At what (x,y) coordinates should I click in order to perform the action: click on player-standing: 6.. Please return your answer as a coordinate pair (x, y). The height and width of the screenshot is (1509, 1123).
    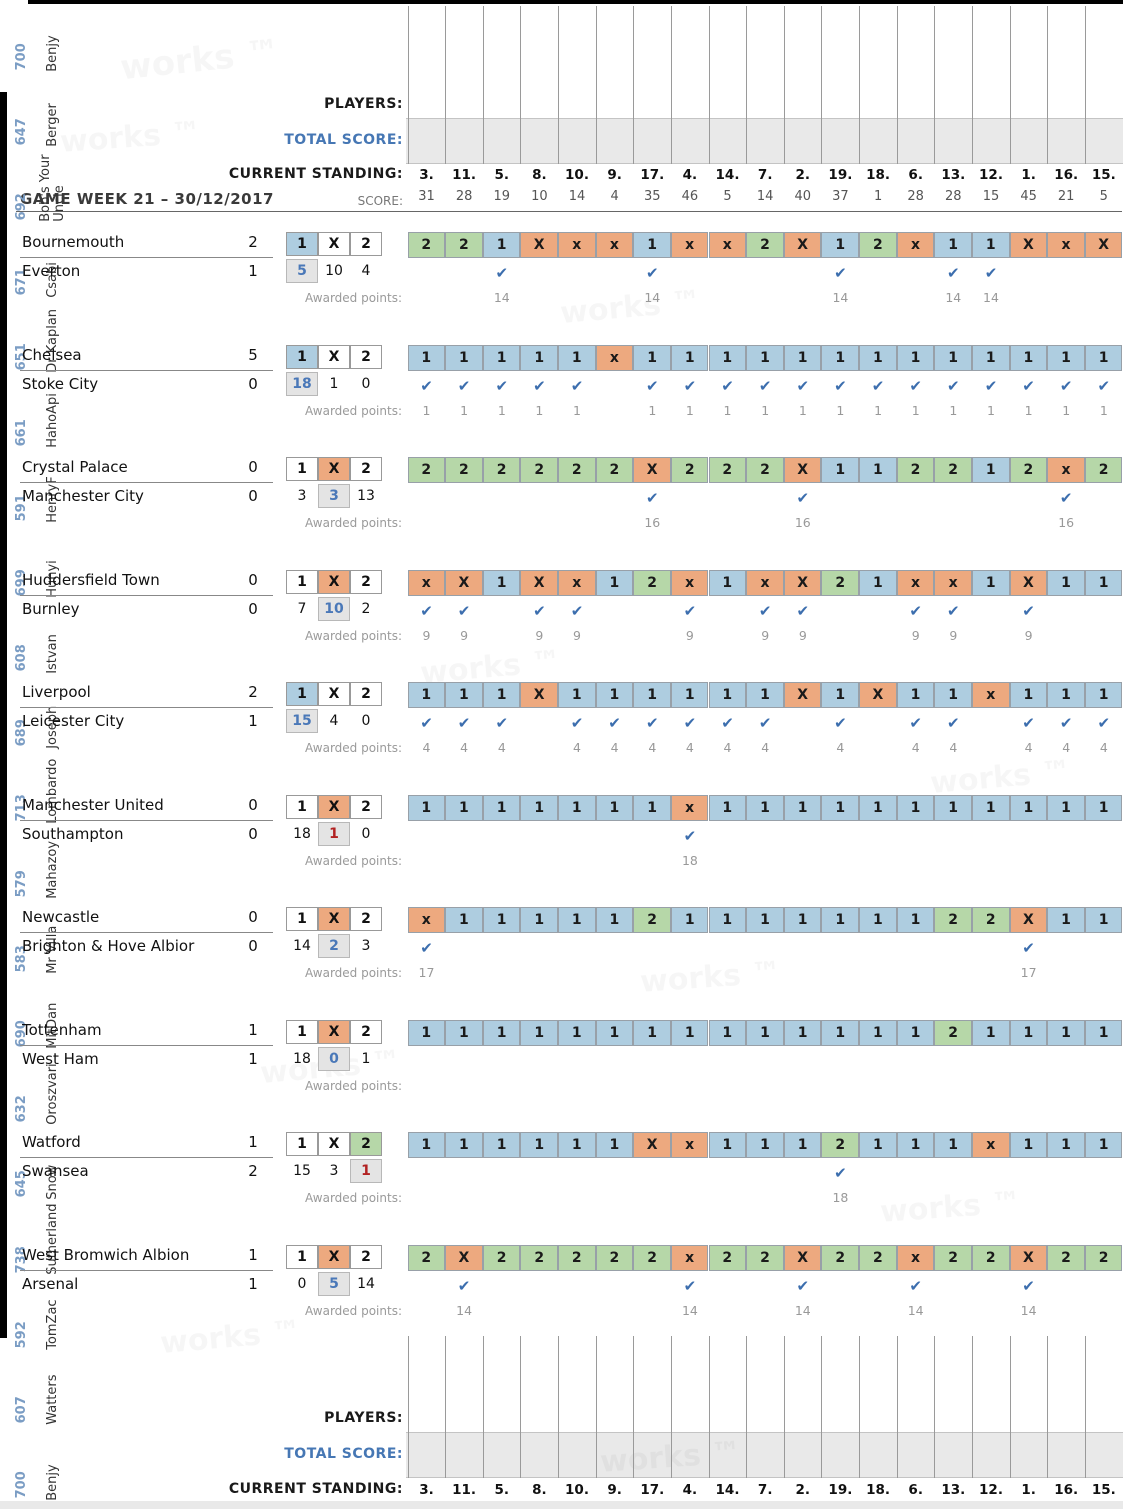
    Looking at the image, I should click on (915, 175).